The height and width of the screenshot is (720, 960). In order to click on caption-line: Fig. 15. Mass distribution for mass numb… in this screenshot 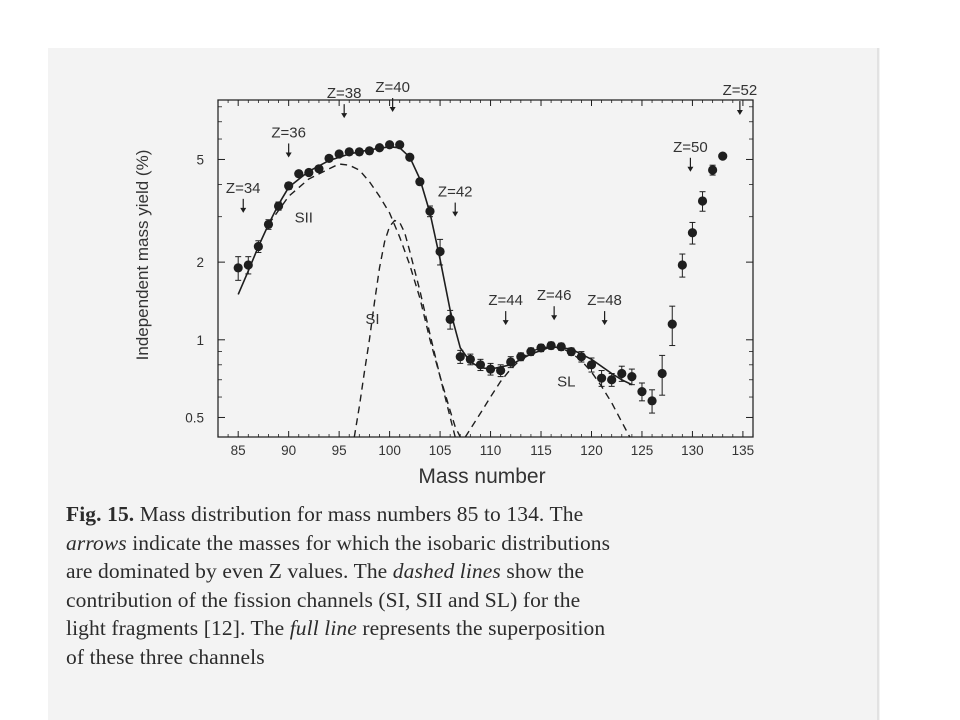, I will do `click(450, 514)`.